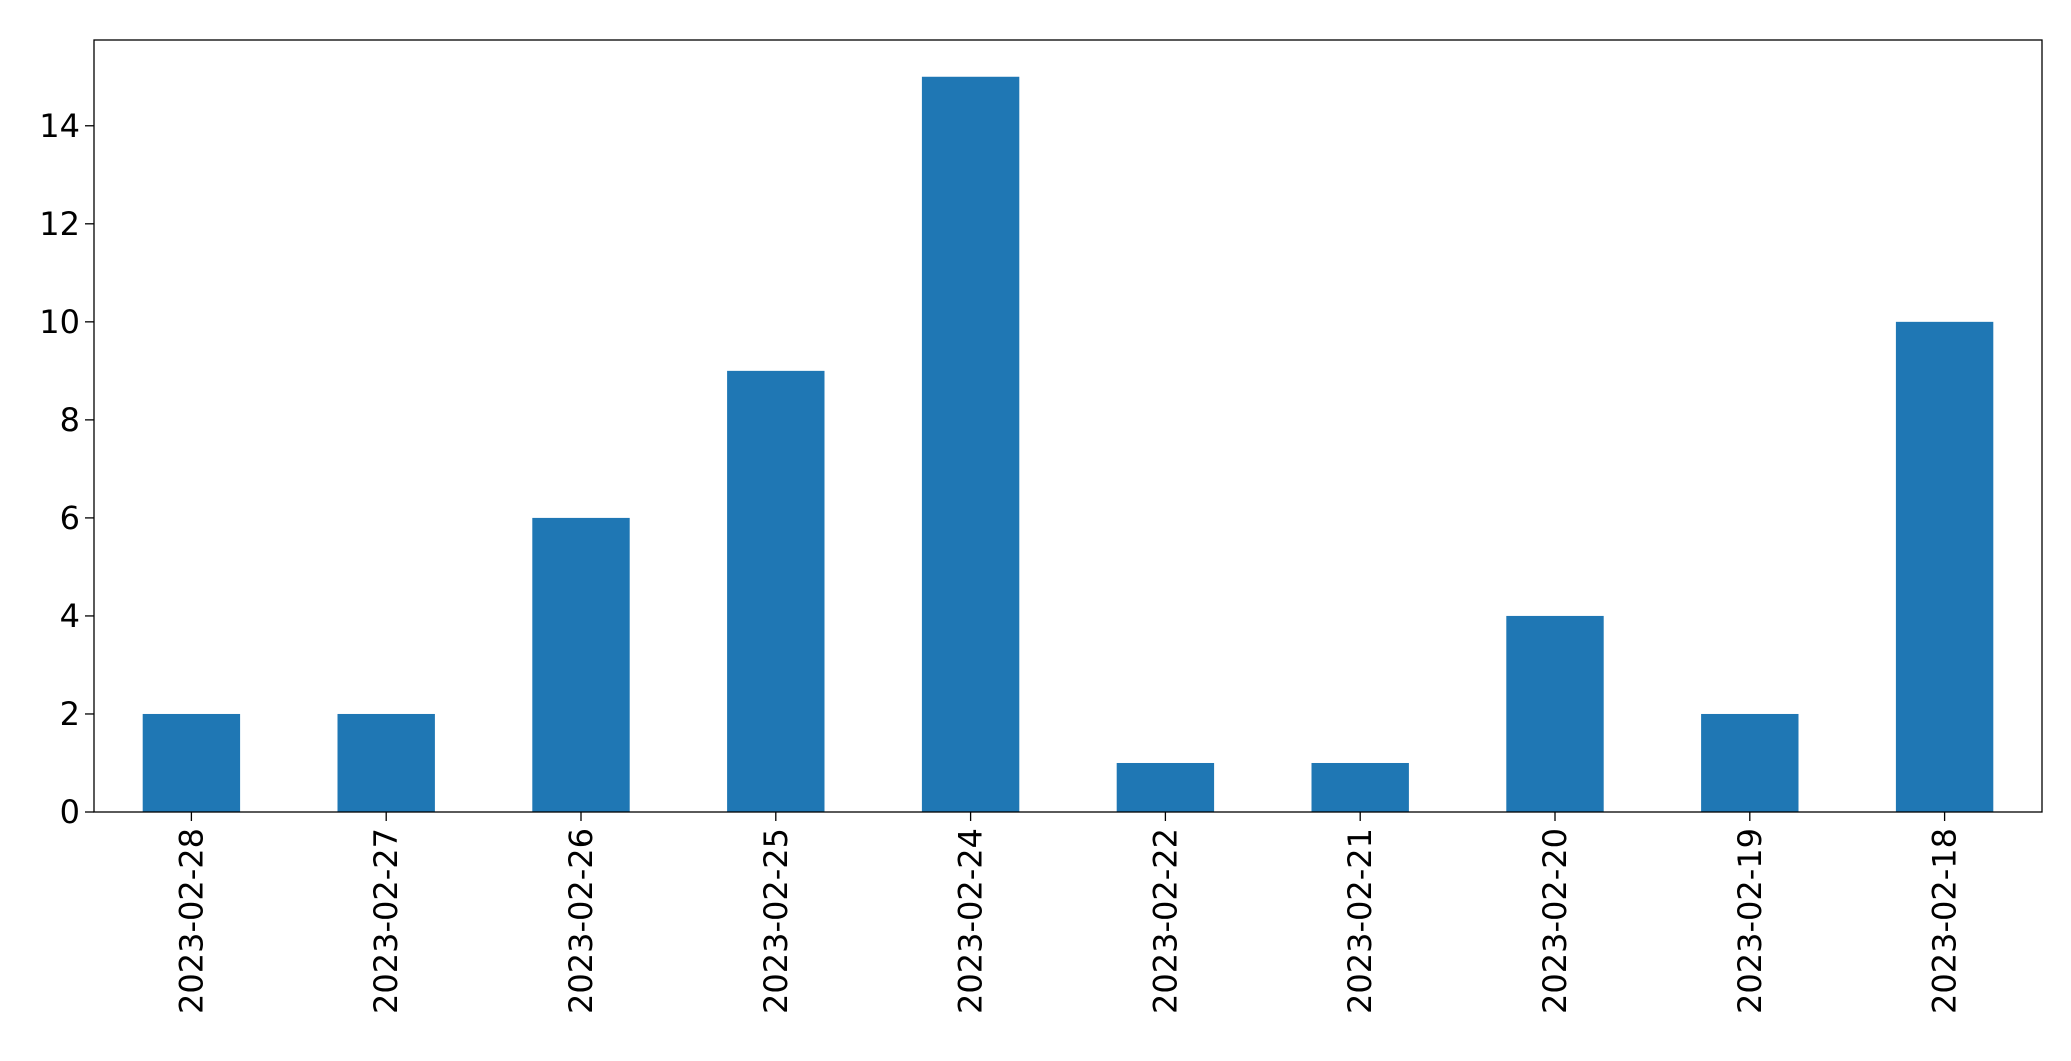  What do you see at coordinates (70, 714) in the screenshot?
I see `y-tick-label: 2` at bounding box center [70, 714].